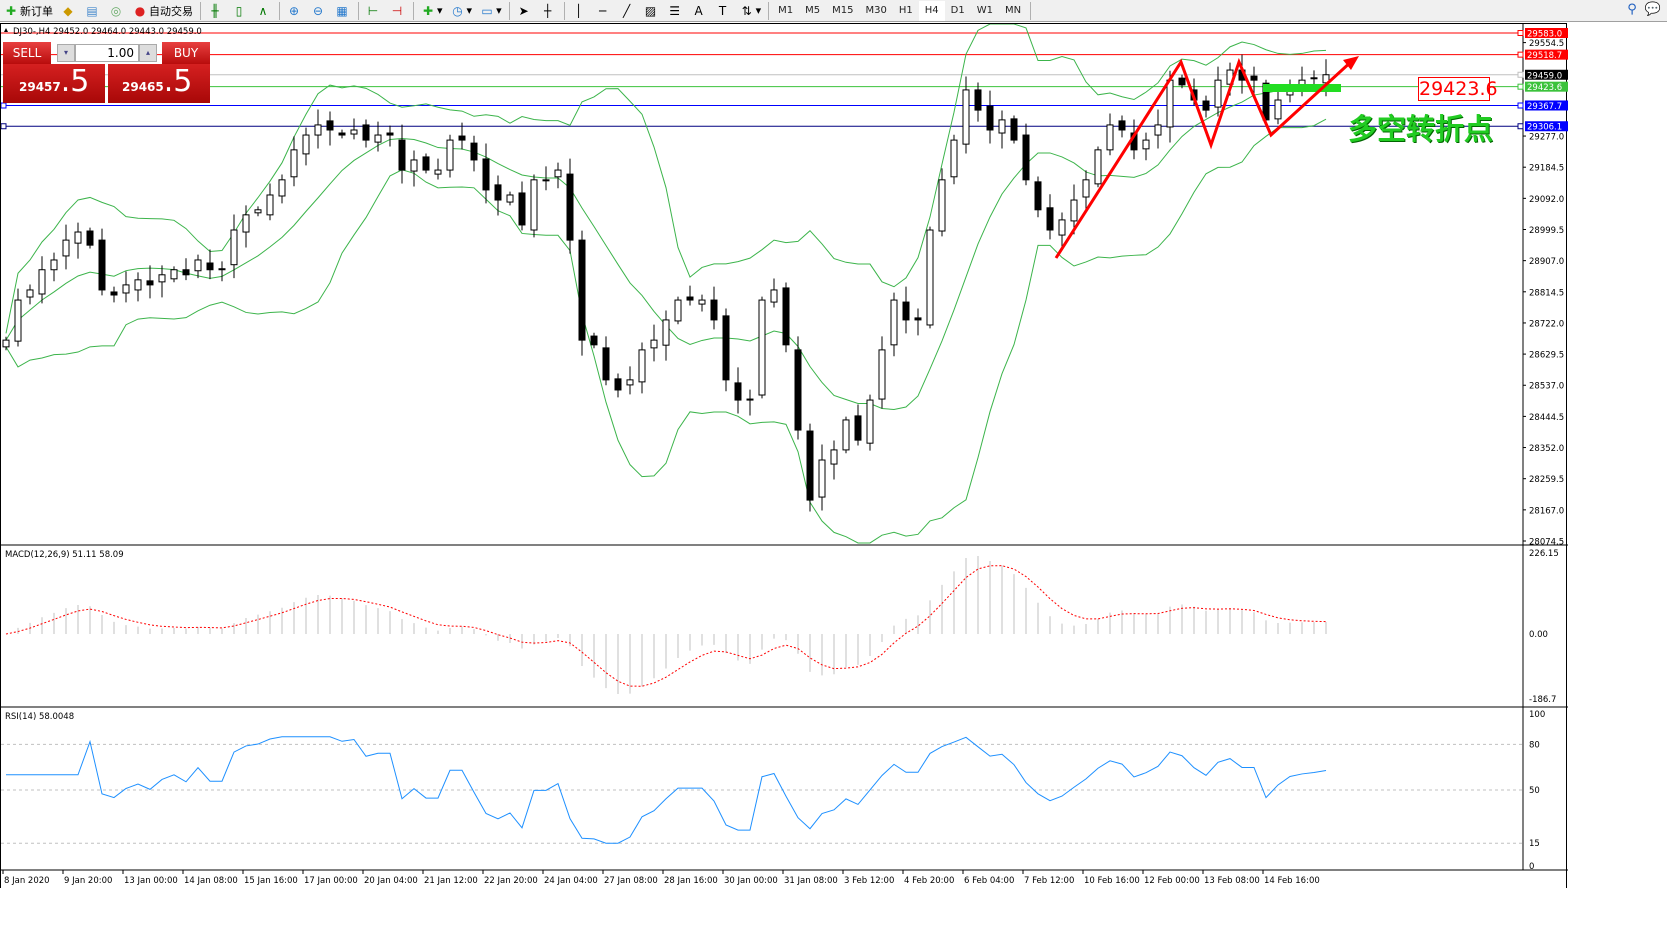 This screenshot has height=947, width=1667. Describe the element at coordinates (869, 881) in the screenshot. I see `time-tick-label: 3 Feb 12:00` at that location.